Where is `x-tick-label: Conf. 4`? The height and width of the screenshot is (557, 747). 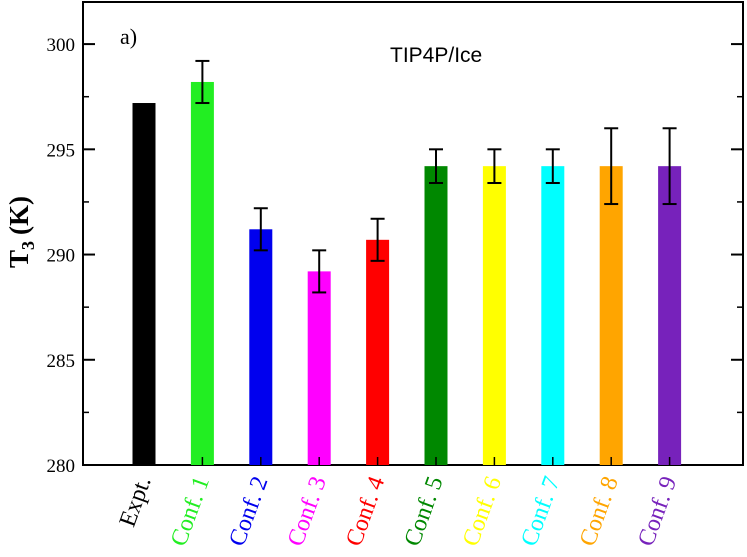 x-tick-label: Conf. 4 is located at coordinates (365, 511).